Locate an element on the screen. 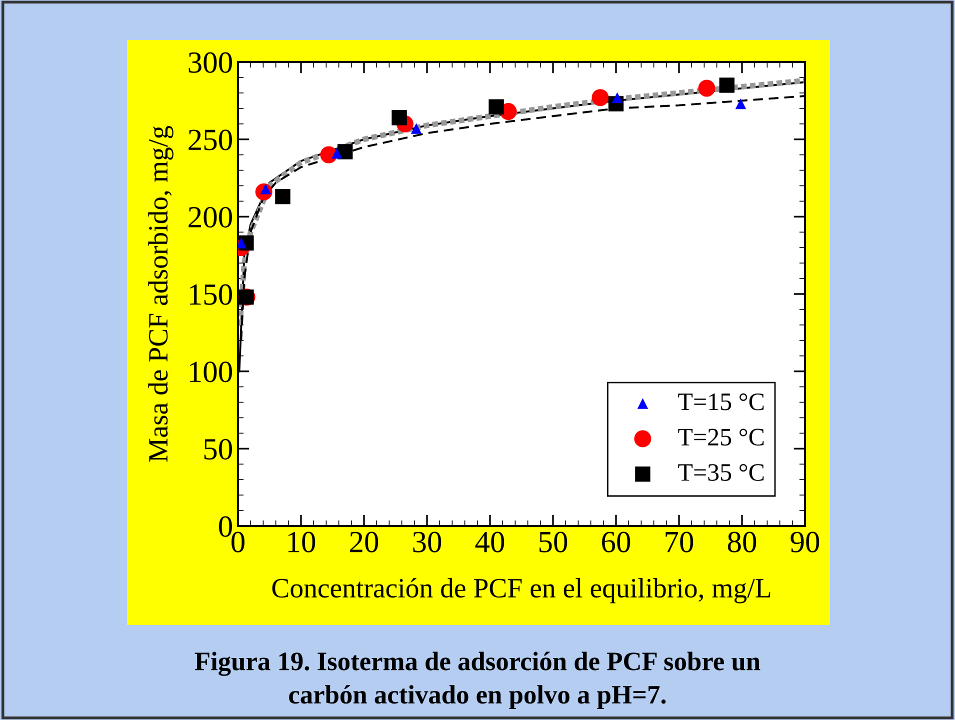 Image resolution: width=955 pixels, height=720 pixels. y-tick-label: 200 is located at coordinates (210, 217).